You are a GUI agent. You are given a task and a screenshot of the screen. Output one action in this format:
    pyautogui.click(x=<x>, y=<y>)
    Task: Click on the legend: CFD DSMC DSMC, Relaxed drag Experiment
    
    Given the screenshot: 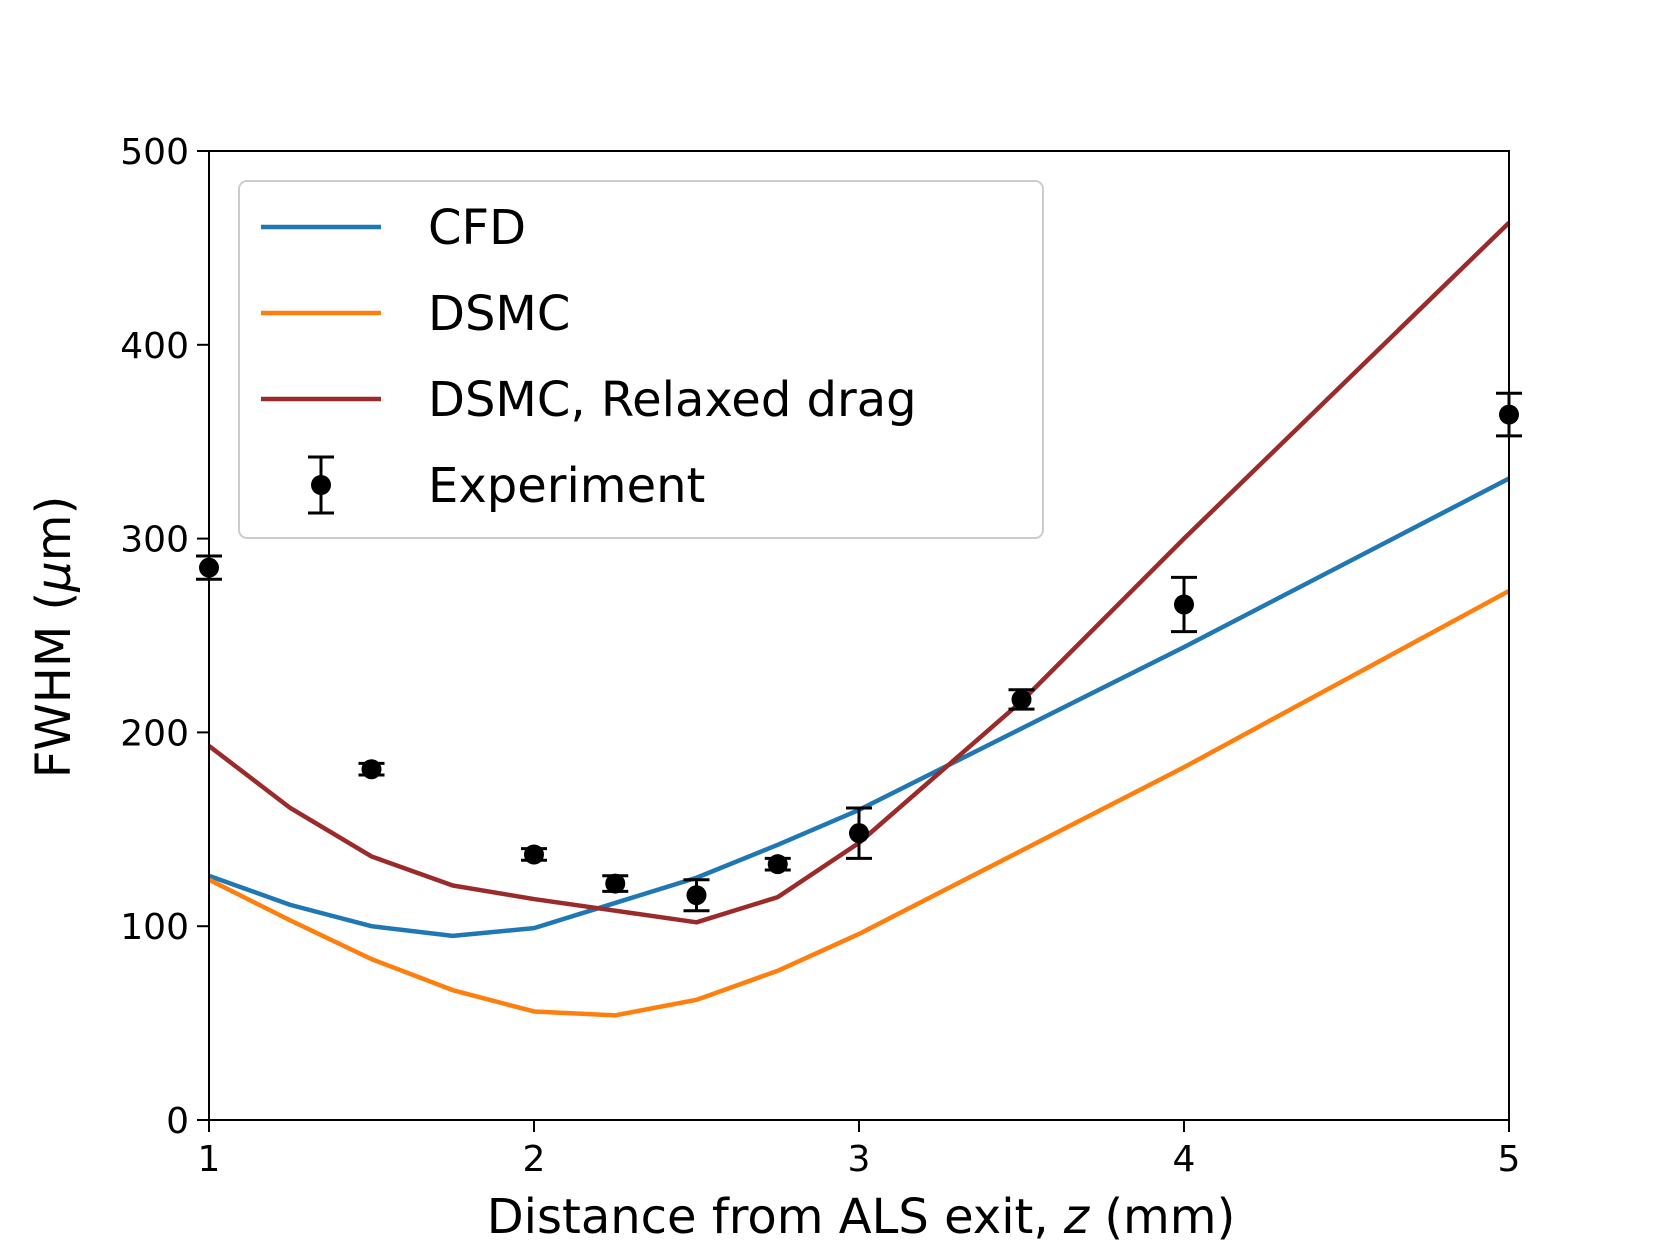 What is the action you would take?
    pyautogui.click(x=641, y=359)
    